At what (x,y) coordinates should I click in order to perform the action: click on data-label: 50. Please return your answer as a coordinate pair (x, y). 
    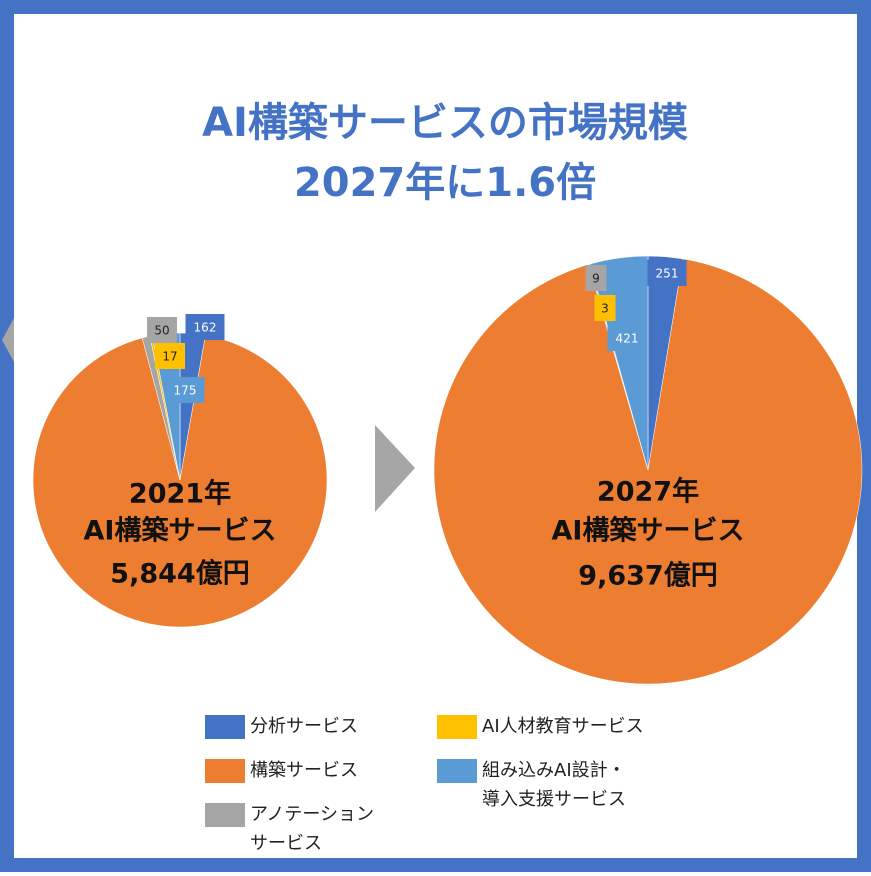
    Looking at the image, I should click on (161, 331).